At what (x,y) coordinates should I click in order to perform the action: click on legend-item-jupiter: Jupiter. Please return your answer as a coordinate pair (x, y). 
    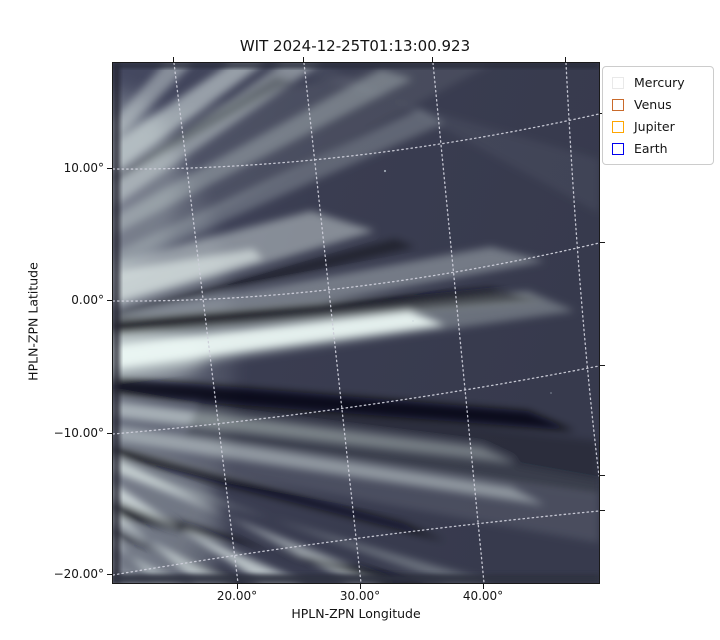
    Looking at the image, I should click on (658, 126).